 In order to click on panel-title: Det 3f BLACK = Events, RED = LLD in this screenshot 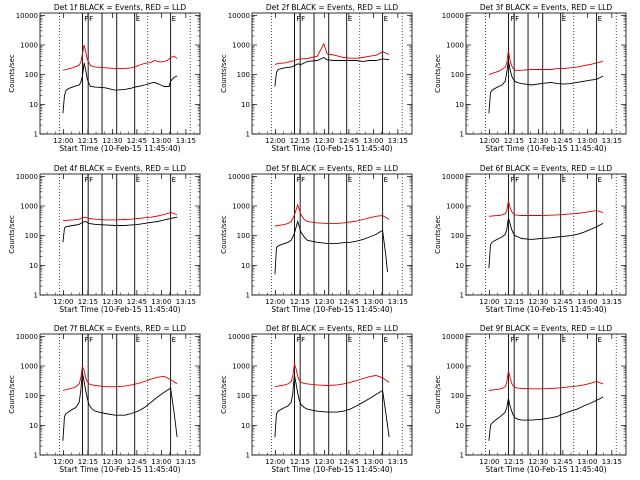, I will do `click(546, 7)`.